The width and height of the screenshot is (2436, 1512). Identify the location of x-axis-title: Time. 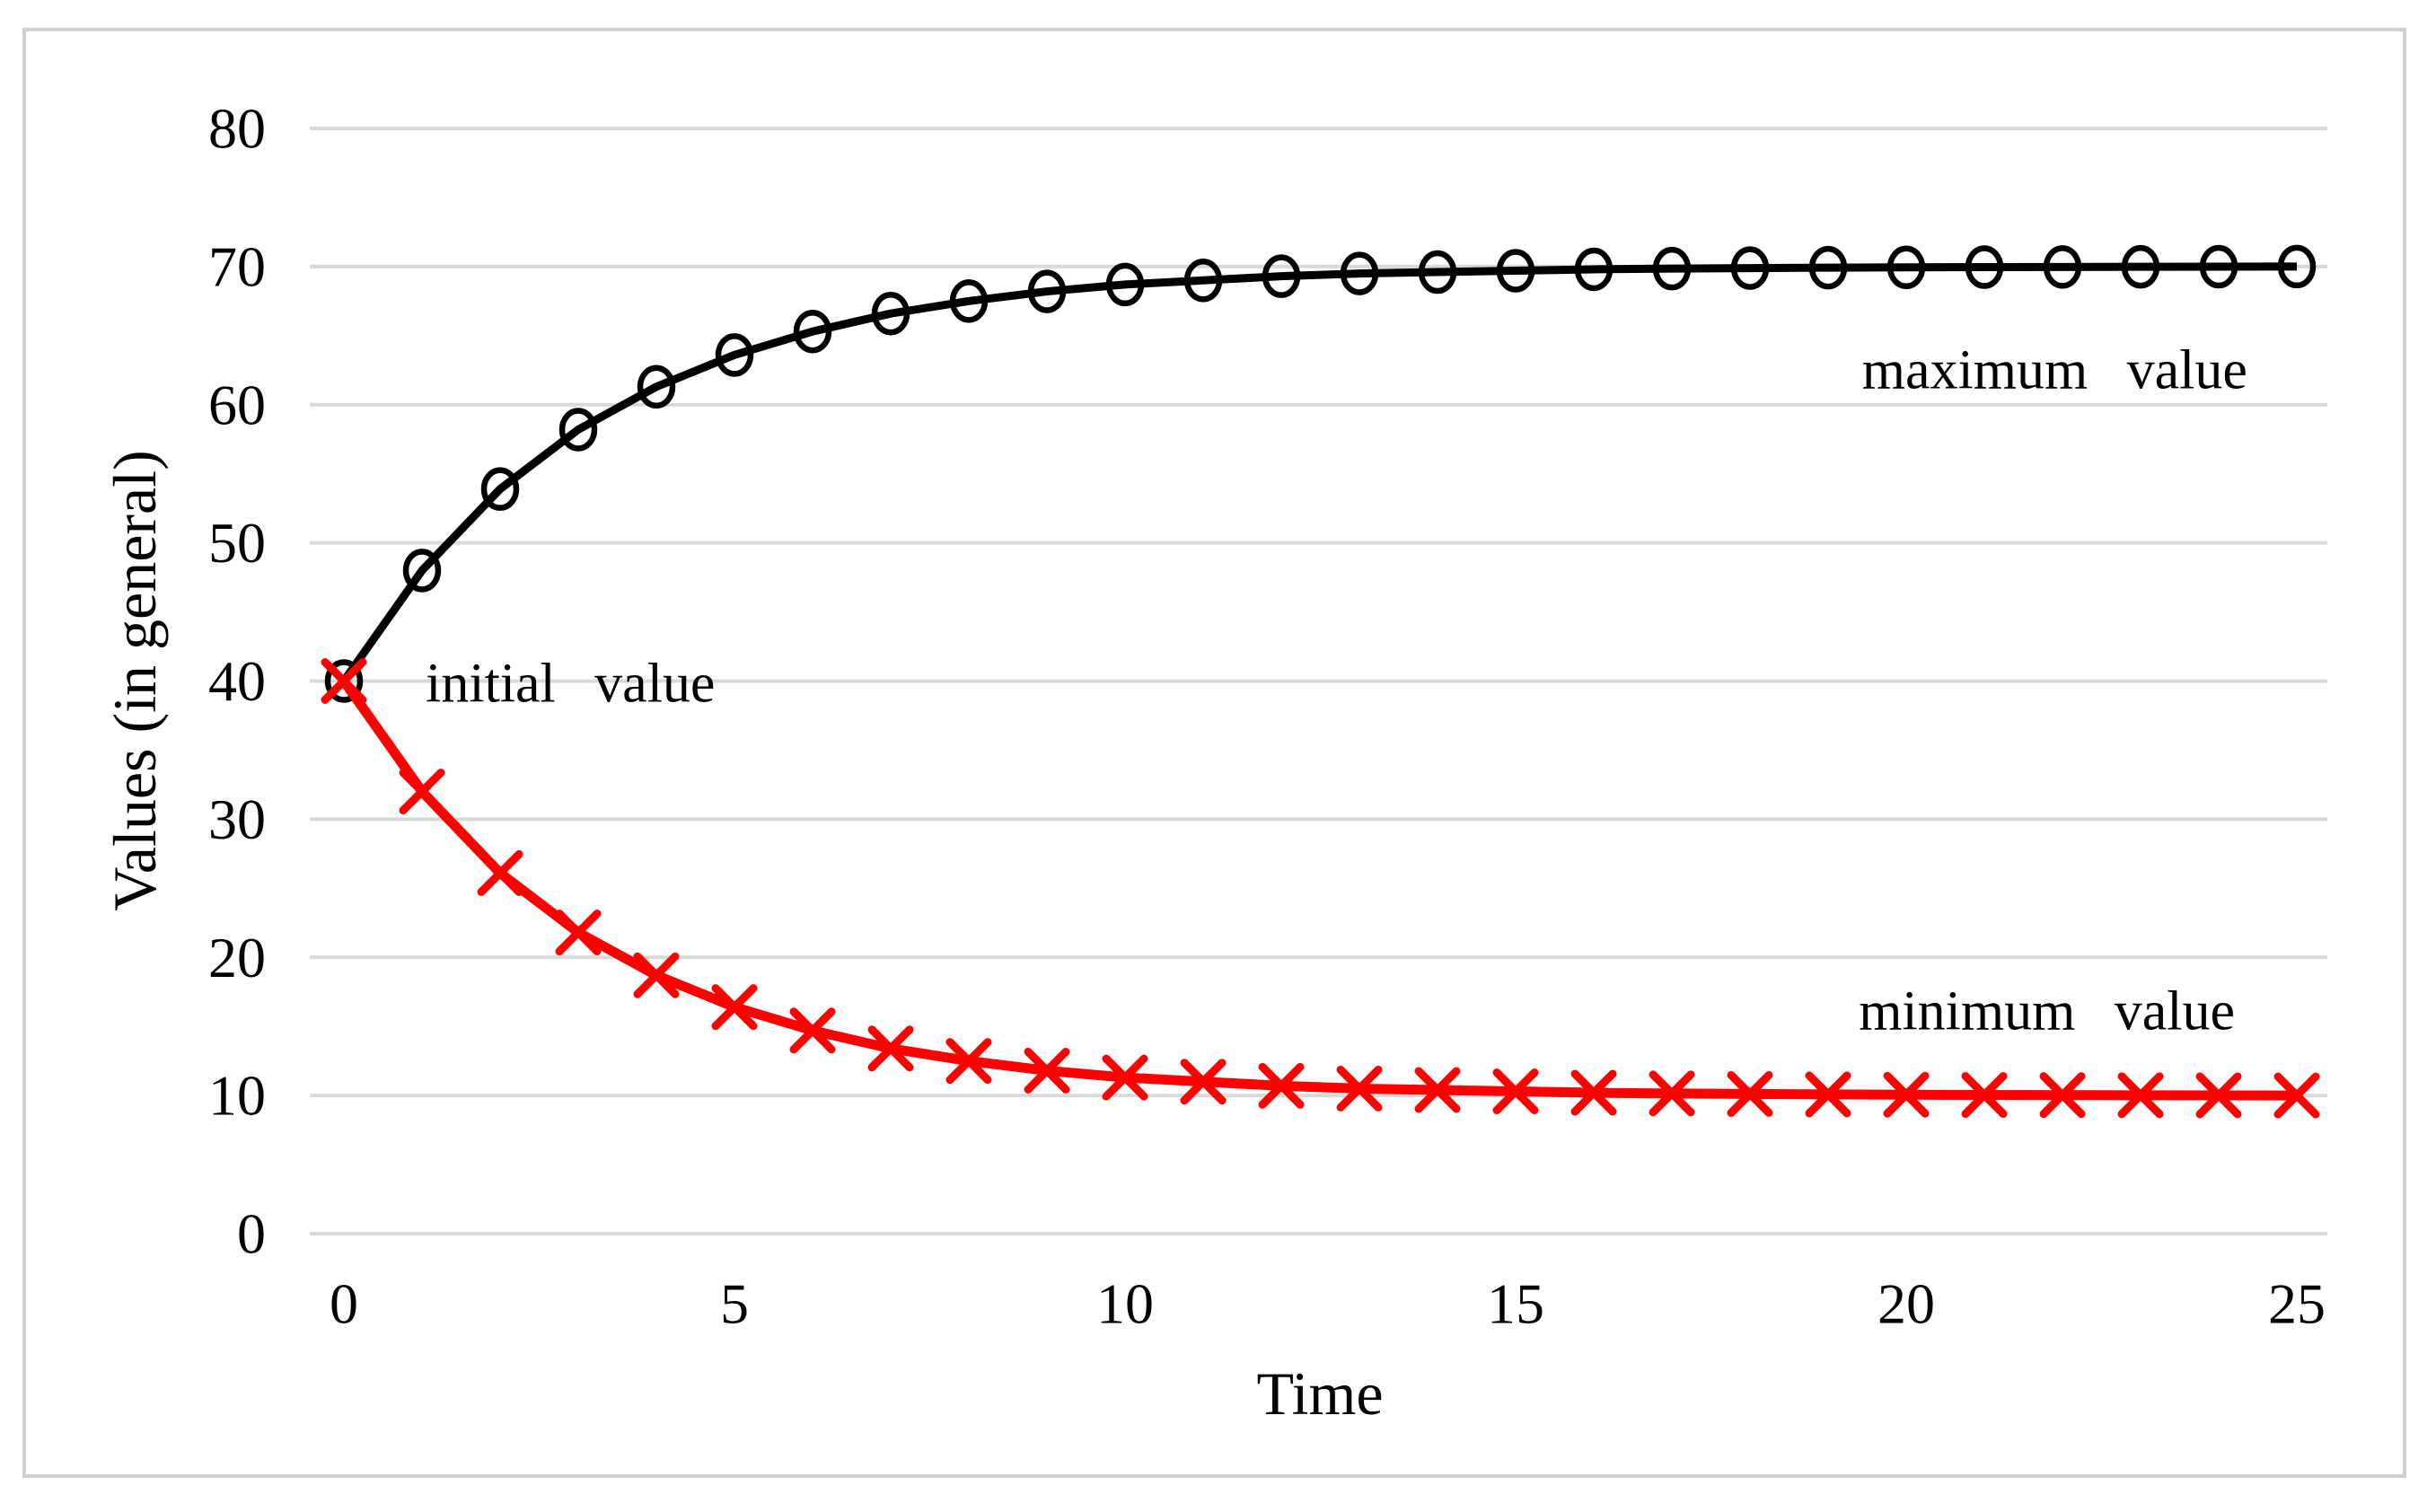
(1319, 1393).